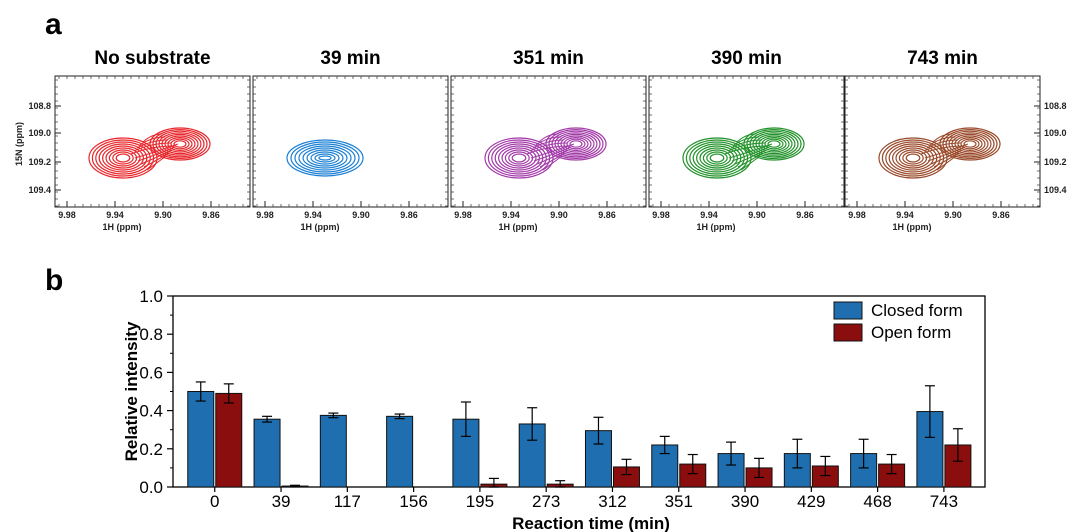  What do you see at coordinates (746, 58) in the screenshot?
I see `spectrum-title: 390 min` at bounding box center [746, 58].